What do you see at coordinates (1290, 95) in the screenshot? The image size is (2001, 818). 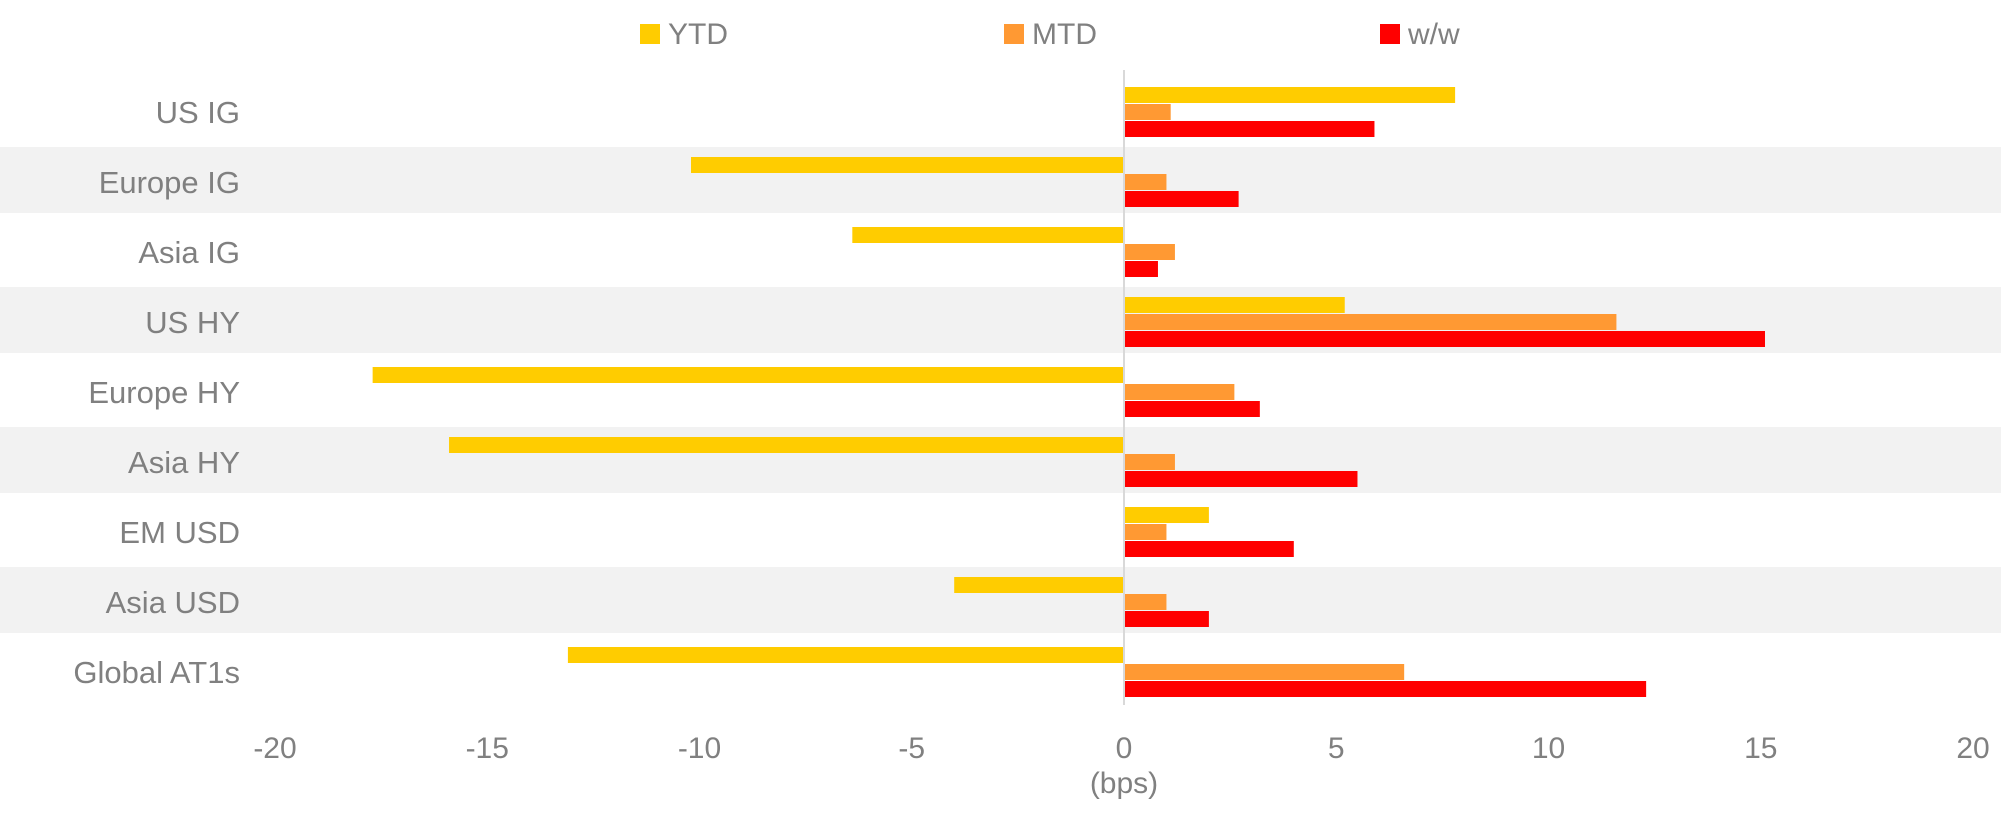 I see `bar-ytd-us-ig` at bounding box center [1290, 95].